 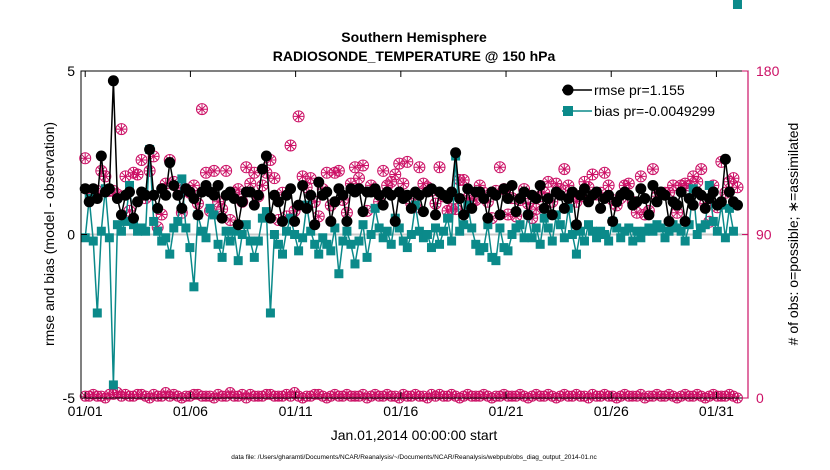 What do you see at coordinates (506, 411) in the screenshot?
I see `x-tick-label: 01/21` at bounding box center [506, 411].